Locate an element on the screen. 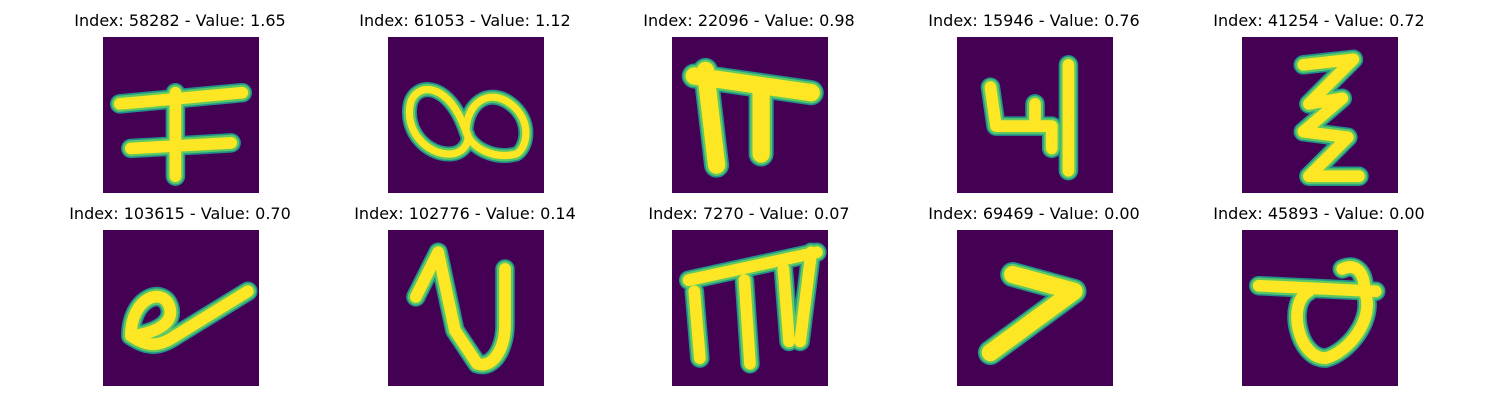 Image resolution: width=1500 pixels, height=400 pixels. panel-5: Index: 41254 - Value: 0.72 is located at coordinates (1319, 96).